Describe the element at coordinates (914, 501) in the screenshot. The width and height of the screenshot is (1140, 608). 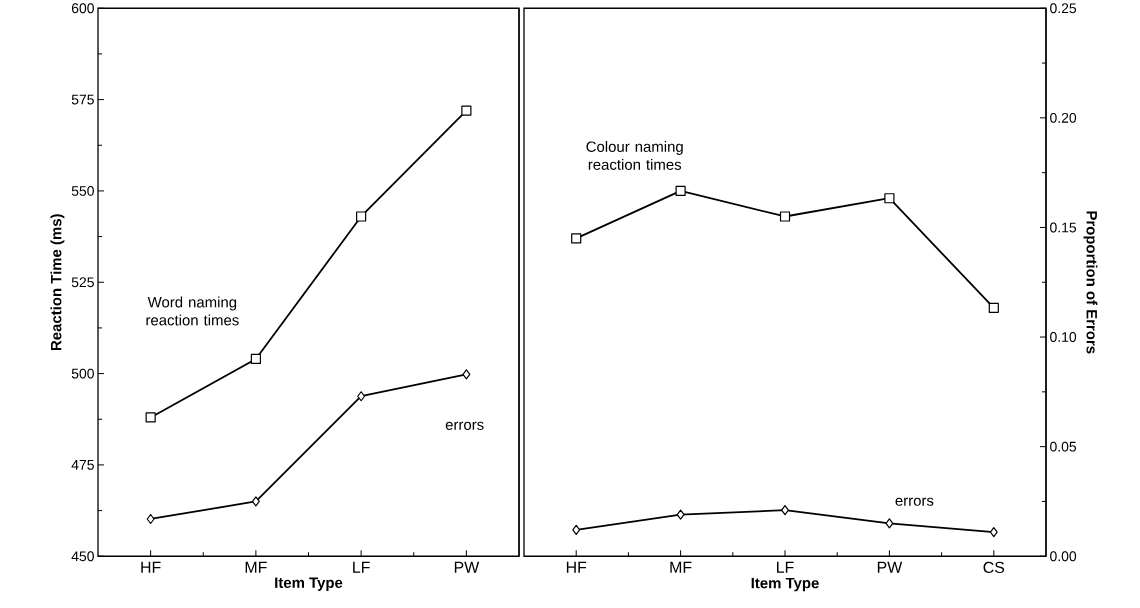
I see `series-label: errors` at that location.